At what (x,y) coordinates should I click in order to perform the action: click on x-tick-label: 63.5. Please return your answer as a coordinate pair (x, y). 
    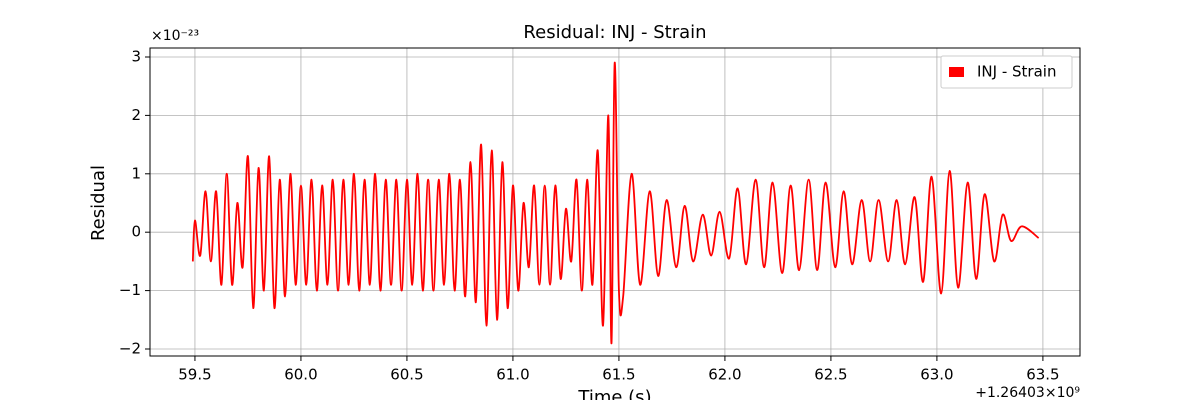
    Looking at the image, I should click on (1042, 375).